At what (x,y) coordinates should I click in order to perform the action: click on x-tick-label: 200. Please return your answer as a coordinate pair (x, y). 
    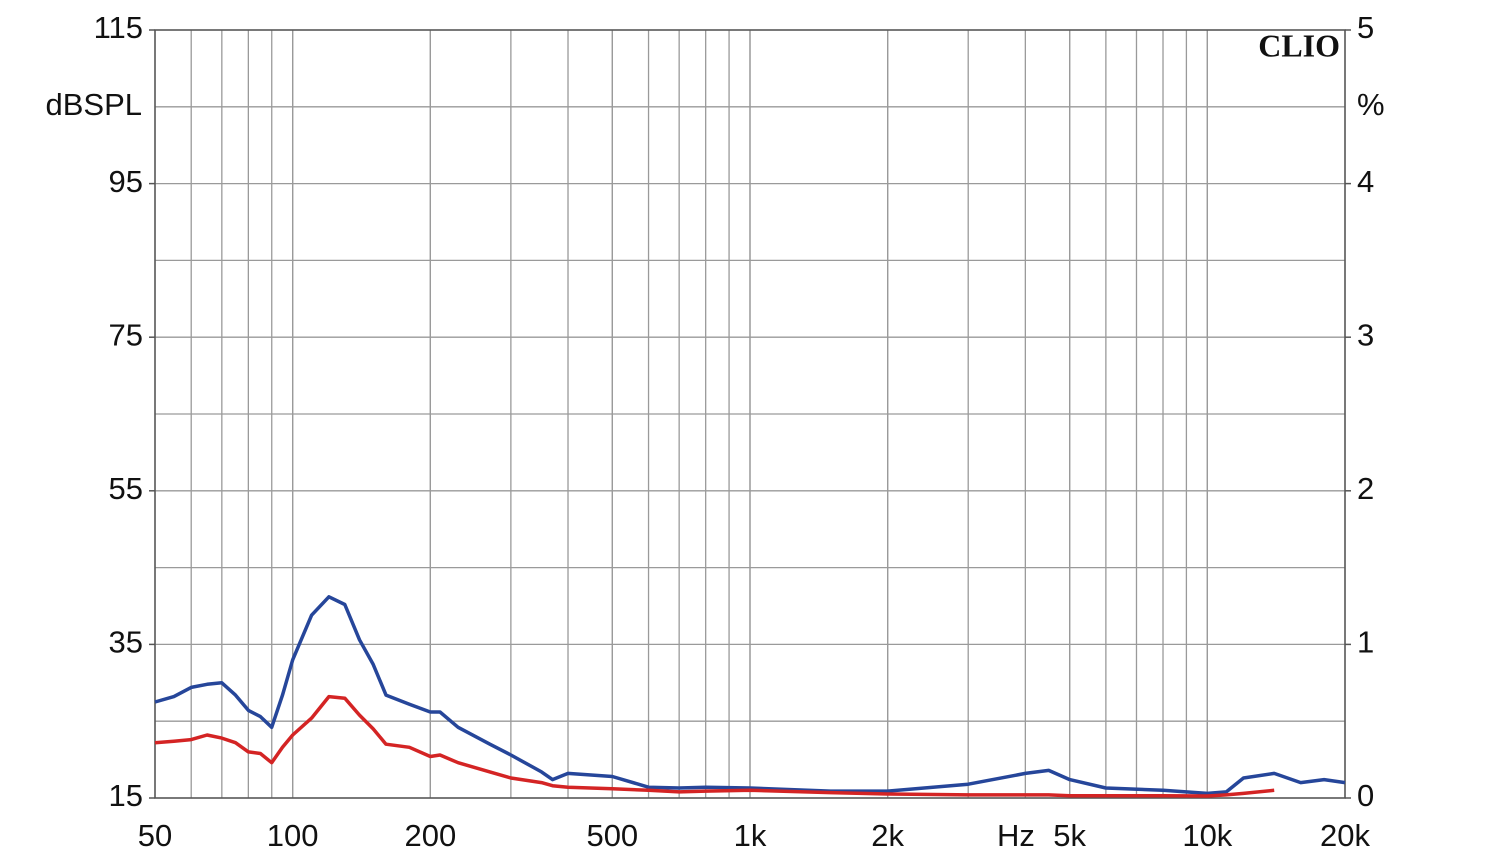
    Looking at the image, I should click on (430, 835).